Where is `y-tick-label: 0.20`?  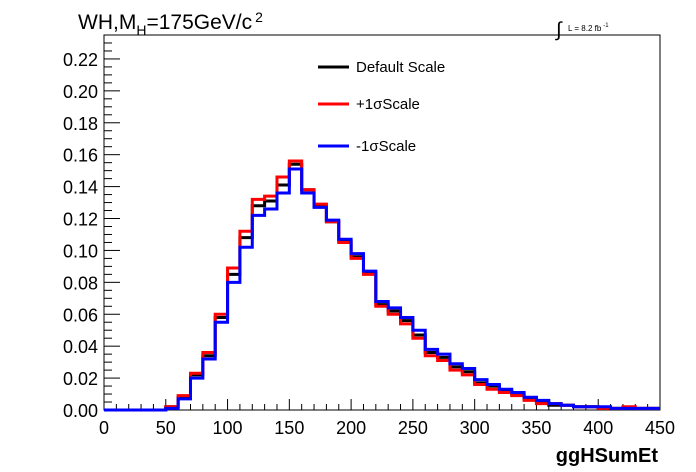
y-tick-label: 0.20 is located at coordinates (80, 92).